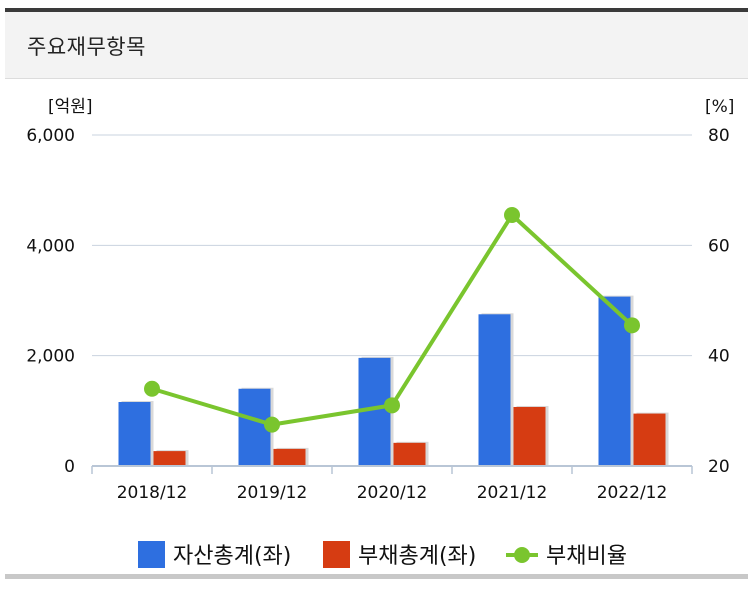 Image resolution: width=754 pixels, height=590 pixels. I want to click on right-tick-label: 60, so click(719, 246).